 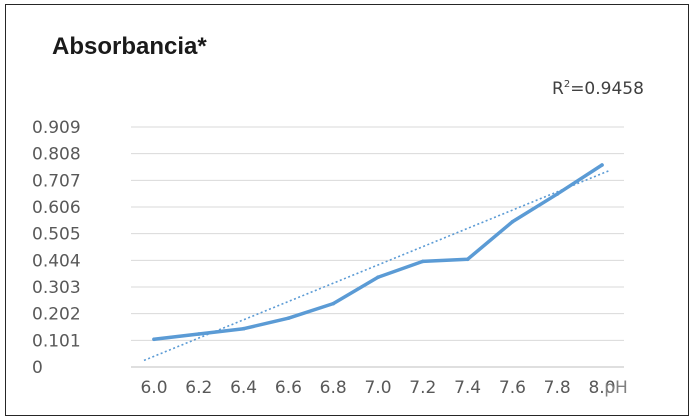 What do you see at coordinates (567, 84) in the screenshot?
I see `r-squared-superscript: 2` at bounding box center [567, 84].